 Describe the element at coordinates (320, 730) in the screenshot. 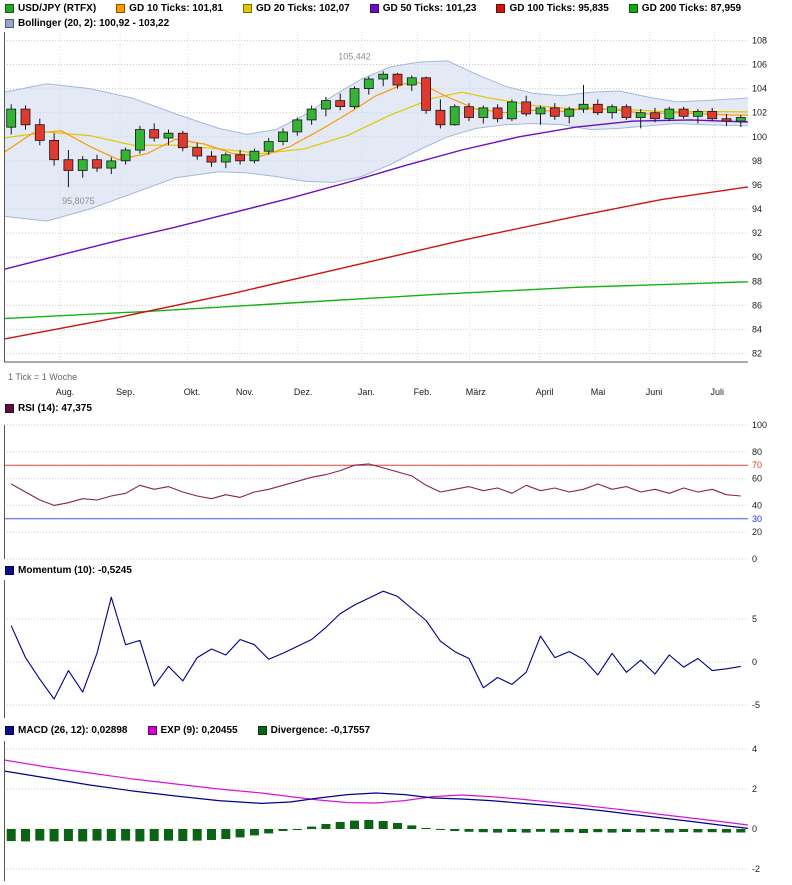

I see `divergence-legend-label: Divergence: -0,17557` at that location.